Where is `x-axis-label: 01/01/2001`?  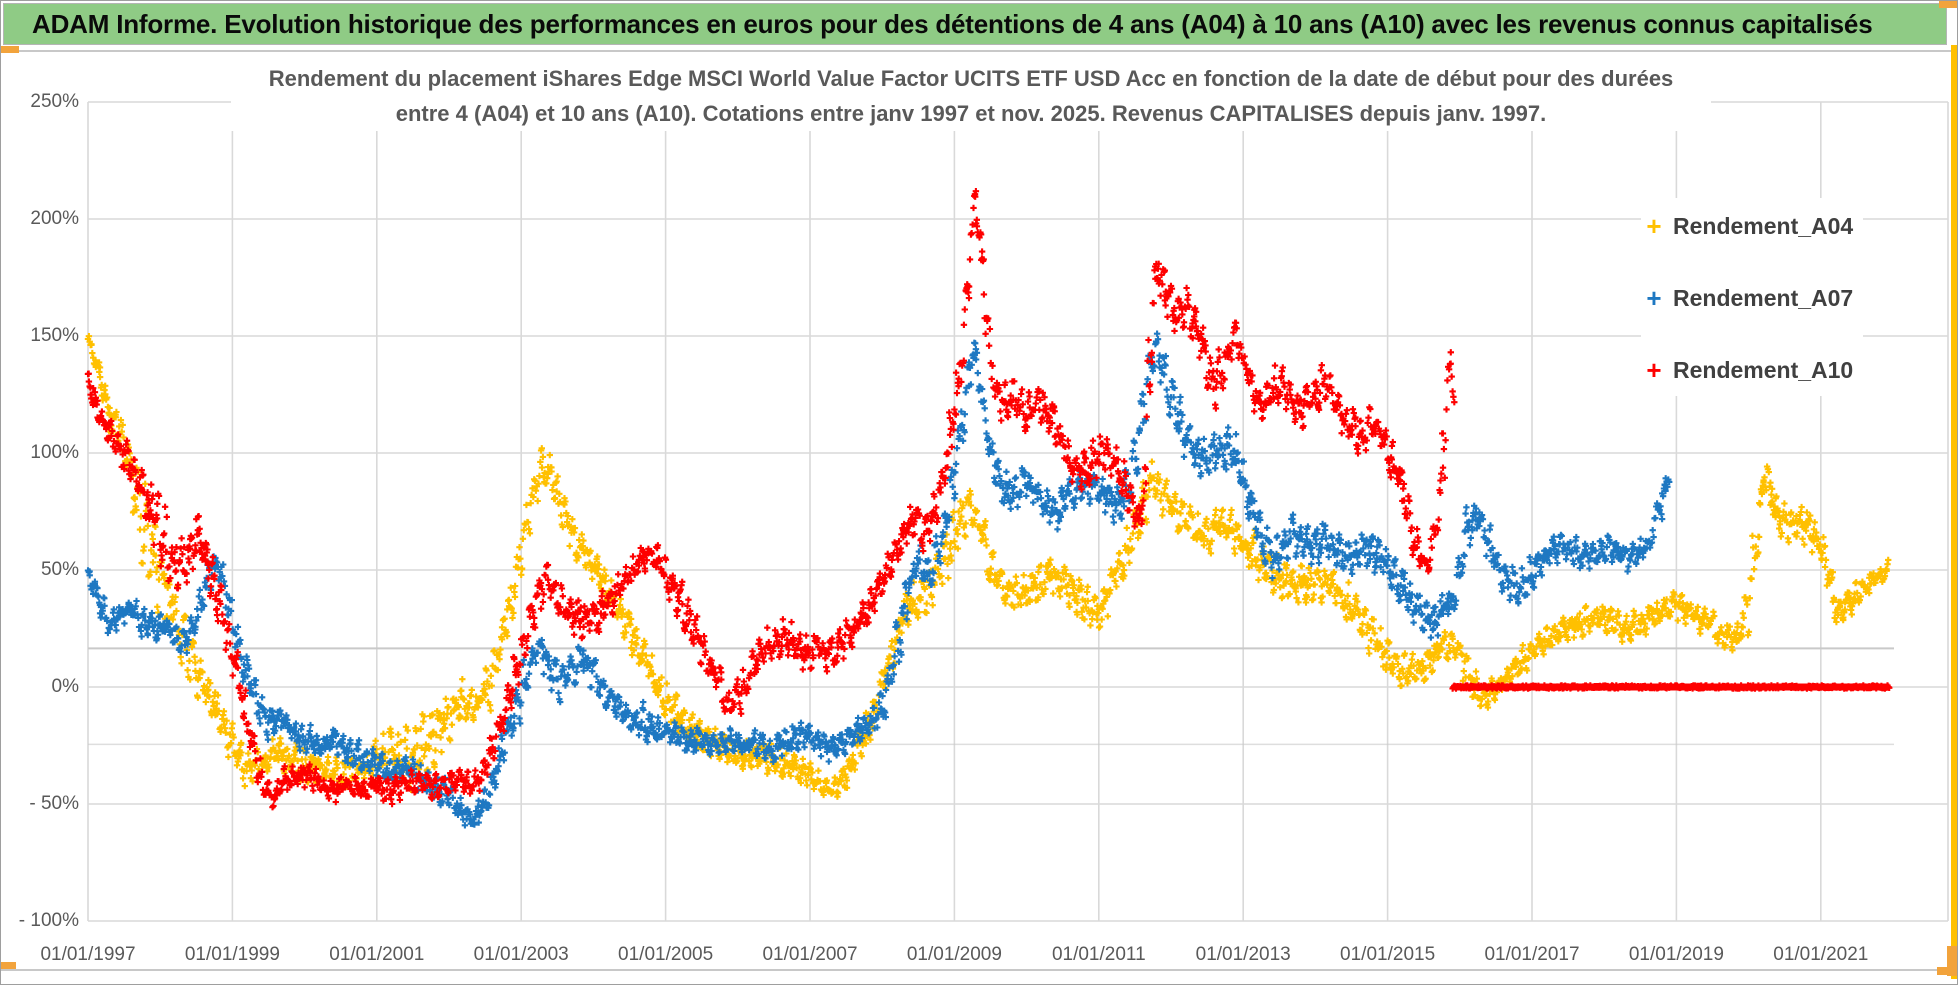
x-axis-label: 01/01/2001 is located at coordinates (377, 954).